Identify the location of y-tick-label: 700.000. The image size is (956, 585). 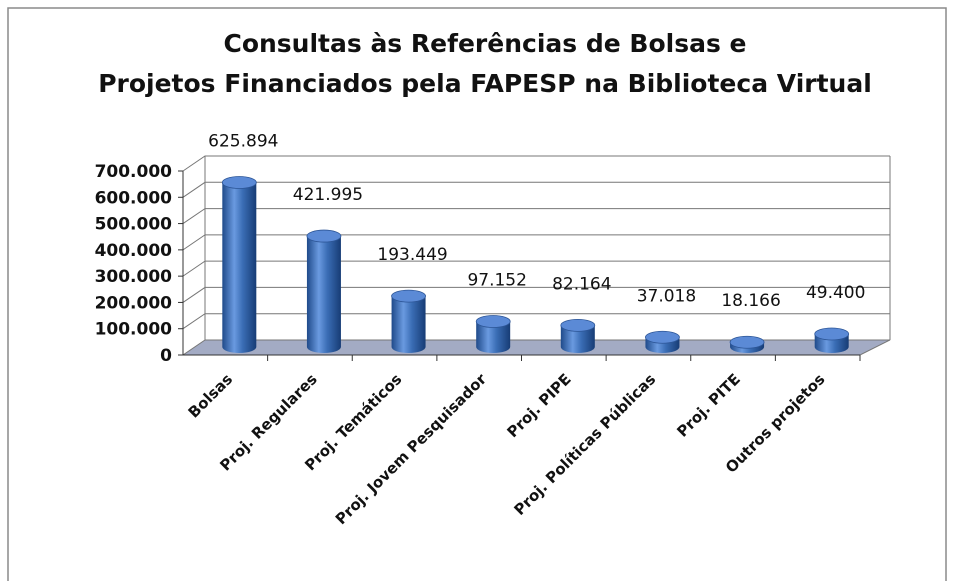
(134, 172).